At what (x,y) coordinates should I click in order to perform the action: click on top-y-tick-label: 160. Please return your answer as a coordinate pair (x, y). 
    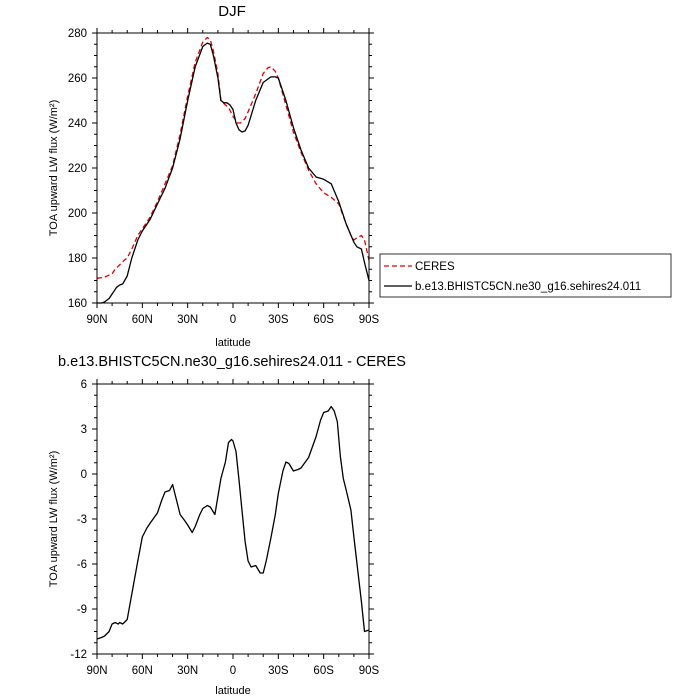
    Looking at the image, I should click on (77, 304).